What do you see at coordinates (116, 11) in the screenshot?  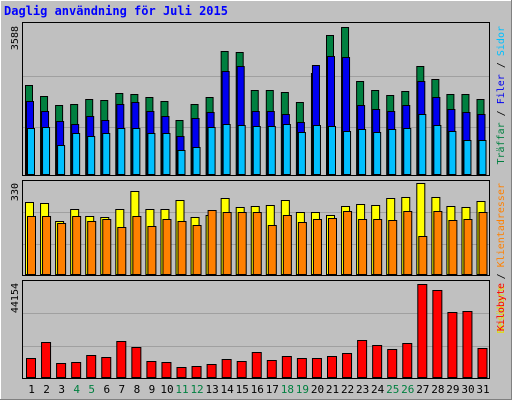 I see `chart-title: Daglig användning för Juli 2015` at bounding box center [116, 11].